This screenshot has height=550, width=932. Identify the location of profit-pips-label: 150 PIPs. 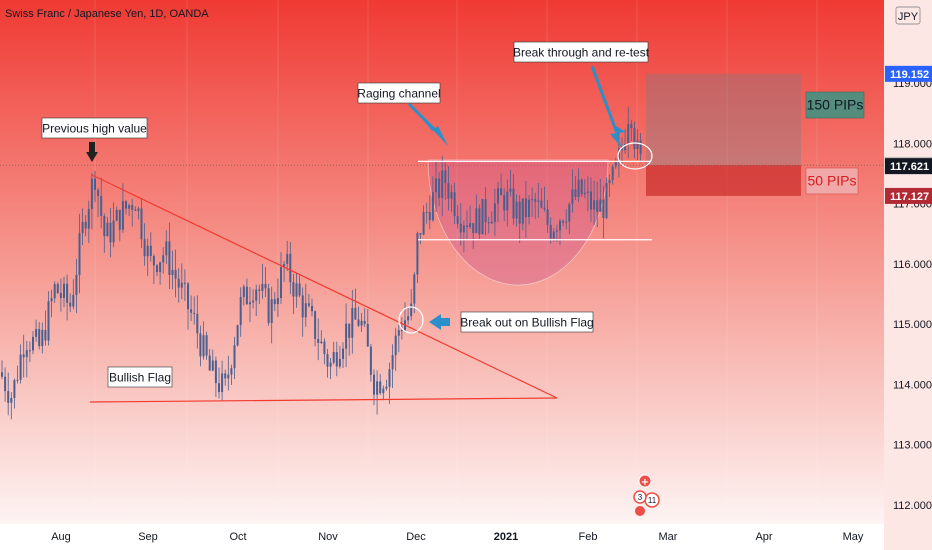
(835, 105).